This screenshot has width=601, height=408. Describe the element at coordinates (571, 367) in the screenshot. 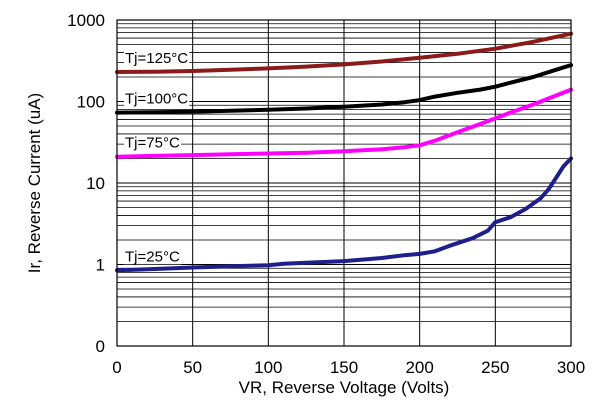

I see `x-tick-label: 300` at that location.